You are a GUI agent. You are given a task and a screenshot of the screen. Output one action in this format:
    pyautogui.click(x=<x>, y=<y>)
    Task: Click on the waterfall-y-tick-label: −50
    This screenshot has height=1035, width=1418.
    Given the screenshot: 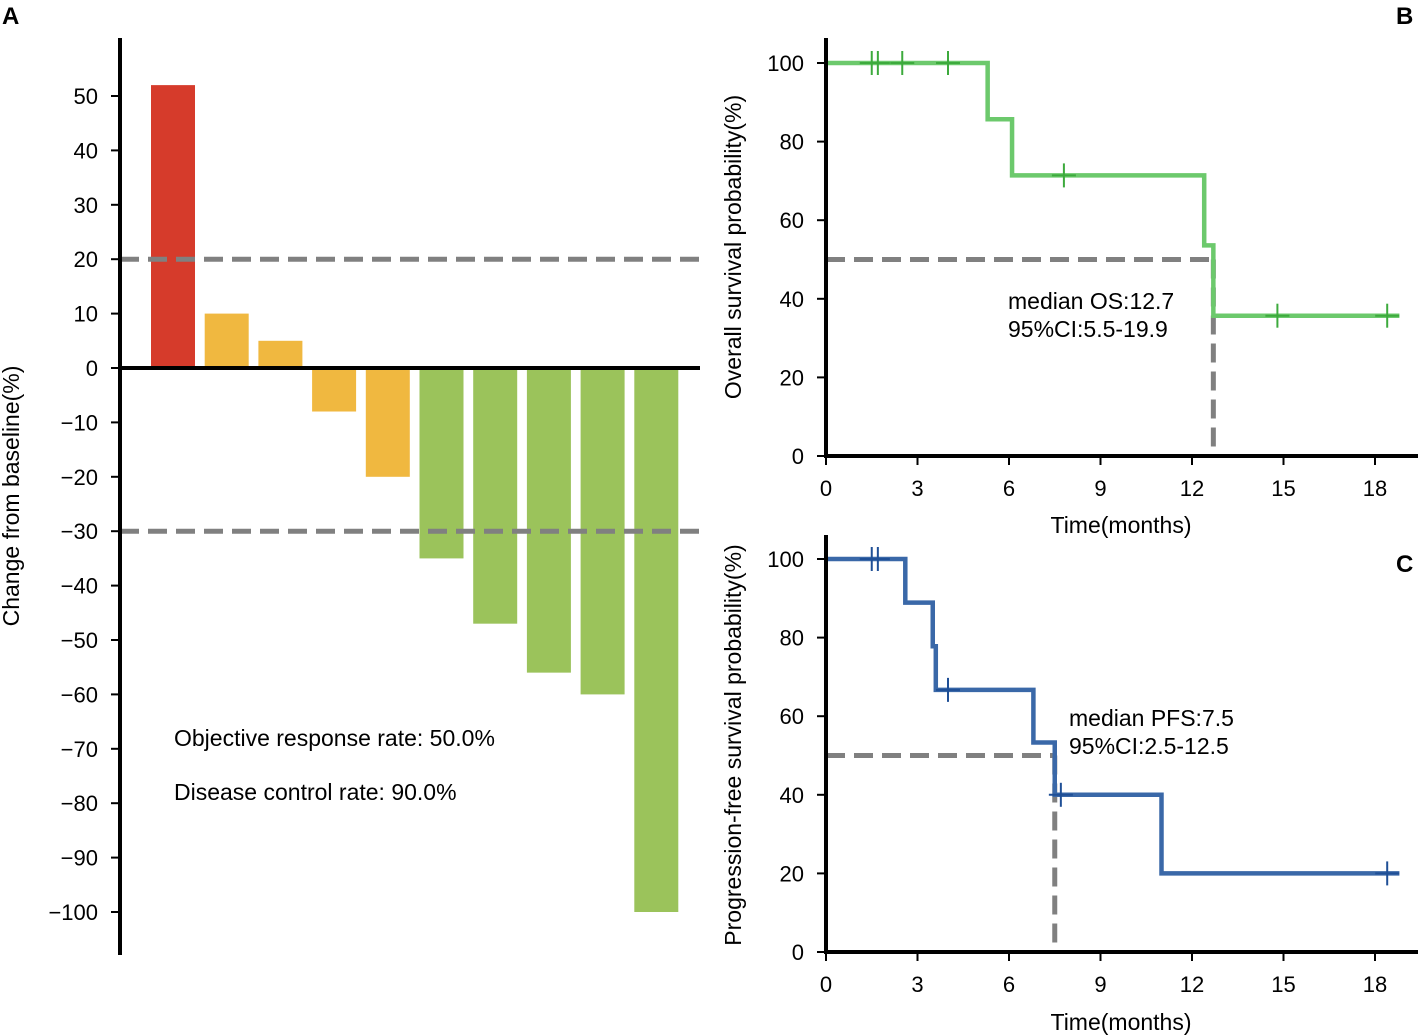 What is the action you would take?
    pyautogui.click(x=79, y=640)
    